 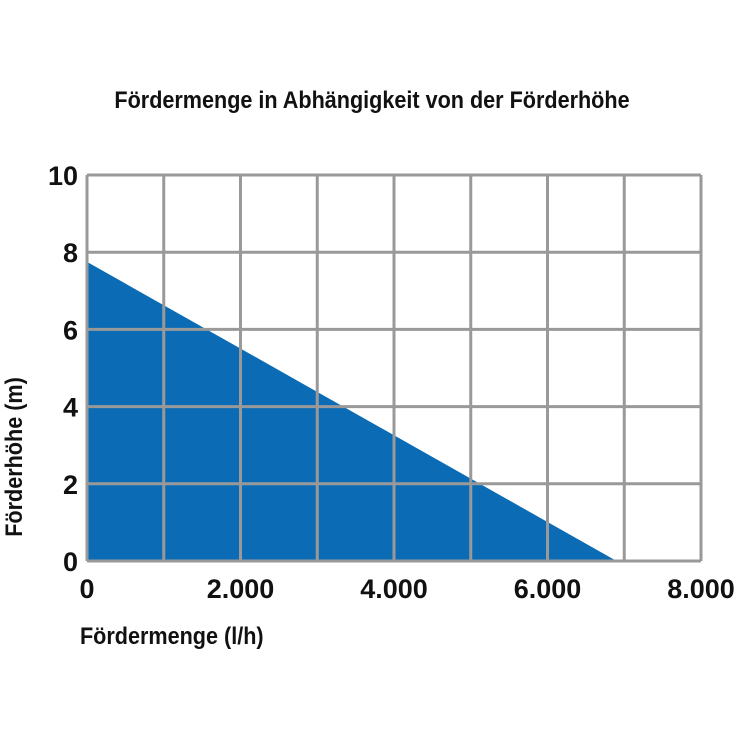 I want to click on y-axis-label: Förderhöhe (m), so click(x=13, y=457).